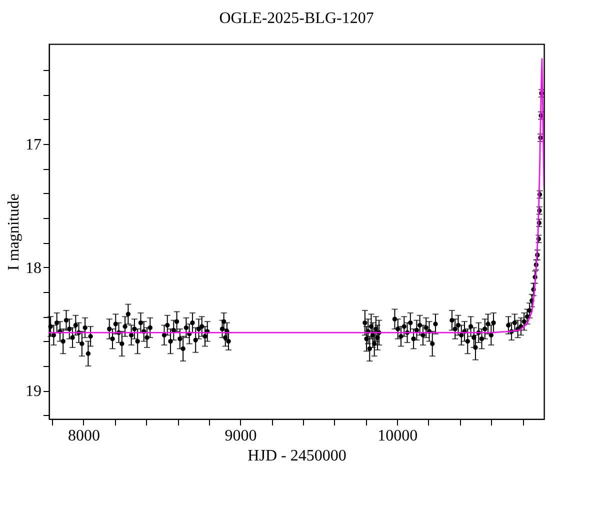 Image resolution: width=600 pixels, height=512 pixels. I want to click on y-tick-label: 19, so click(34, 391).